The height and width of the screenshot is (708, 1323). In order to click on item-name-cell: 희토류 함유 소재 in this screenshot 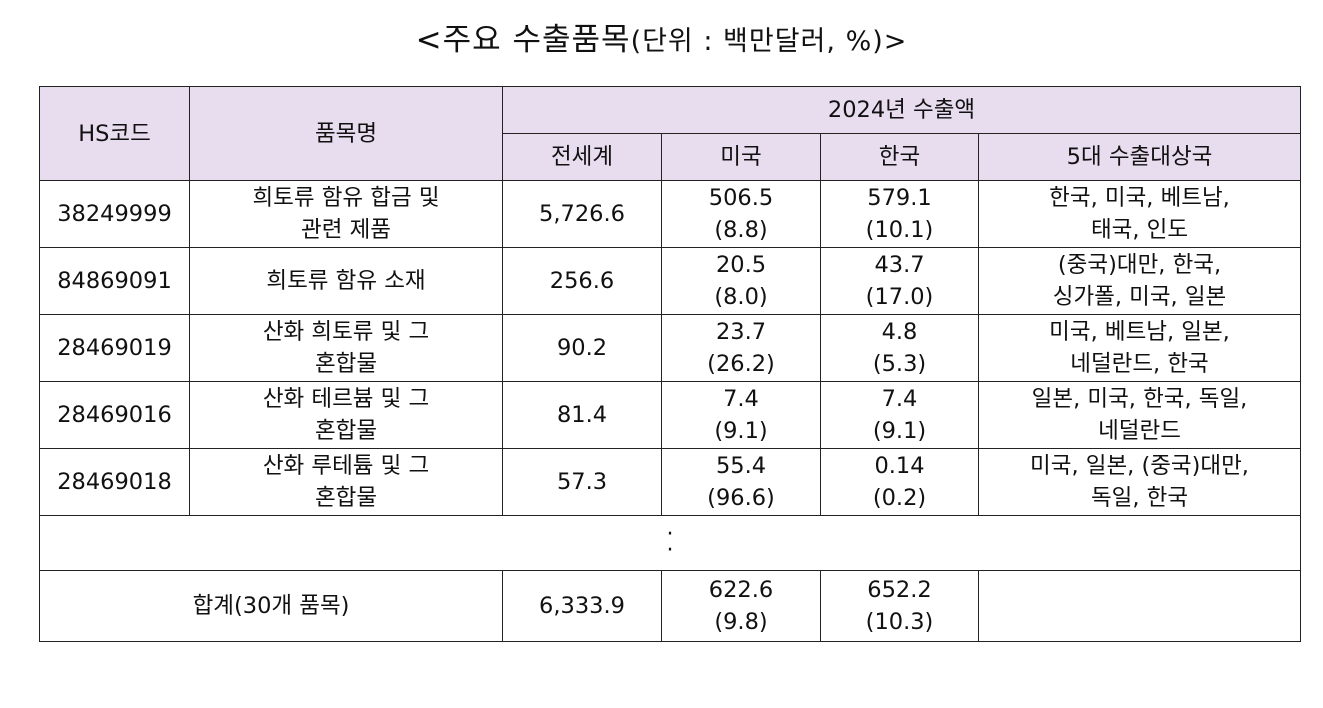, I will do `click(346, 281)`.